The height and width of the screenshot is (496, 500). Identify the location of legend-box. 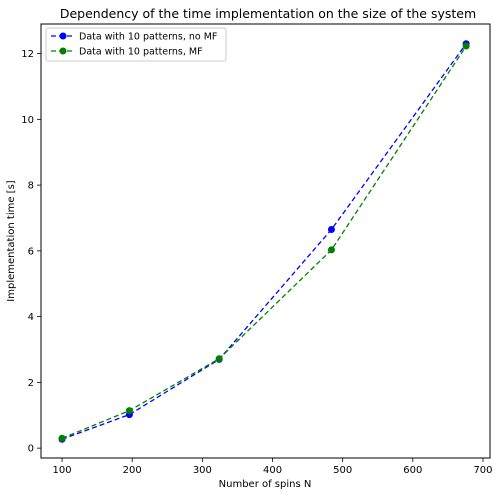
(136, 44).